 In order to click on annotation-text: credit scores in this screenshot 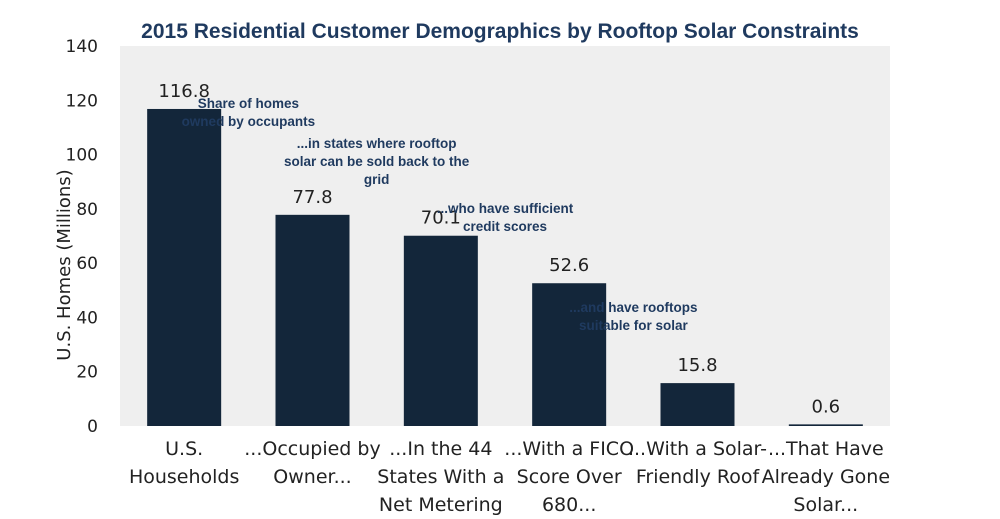, I will do `click(505, 226)`.